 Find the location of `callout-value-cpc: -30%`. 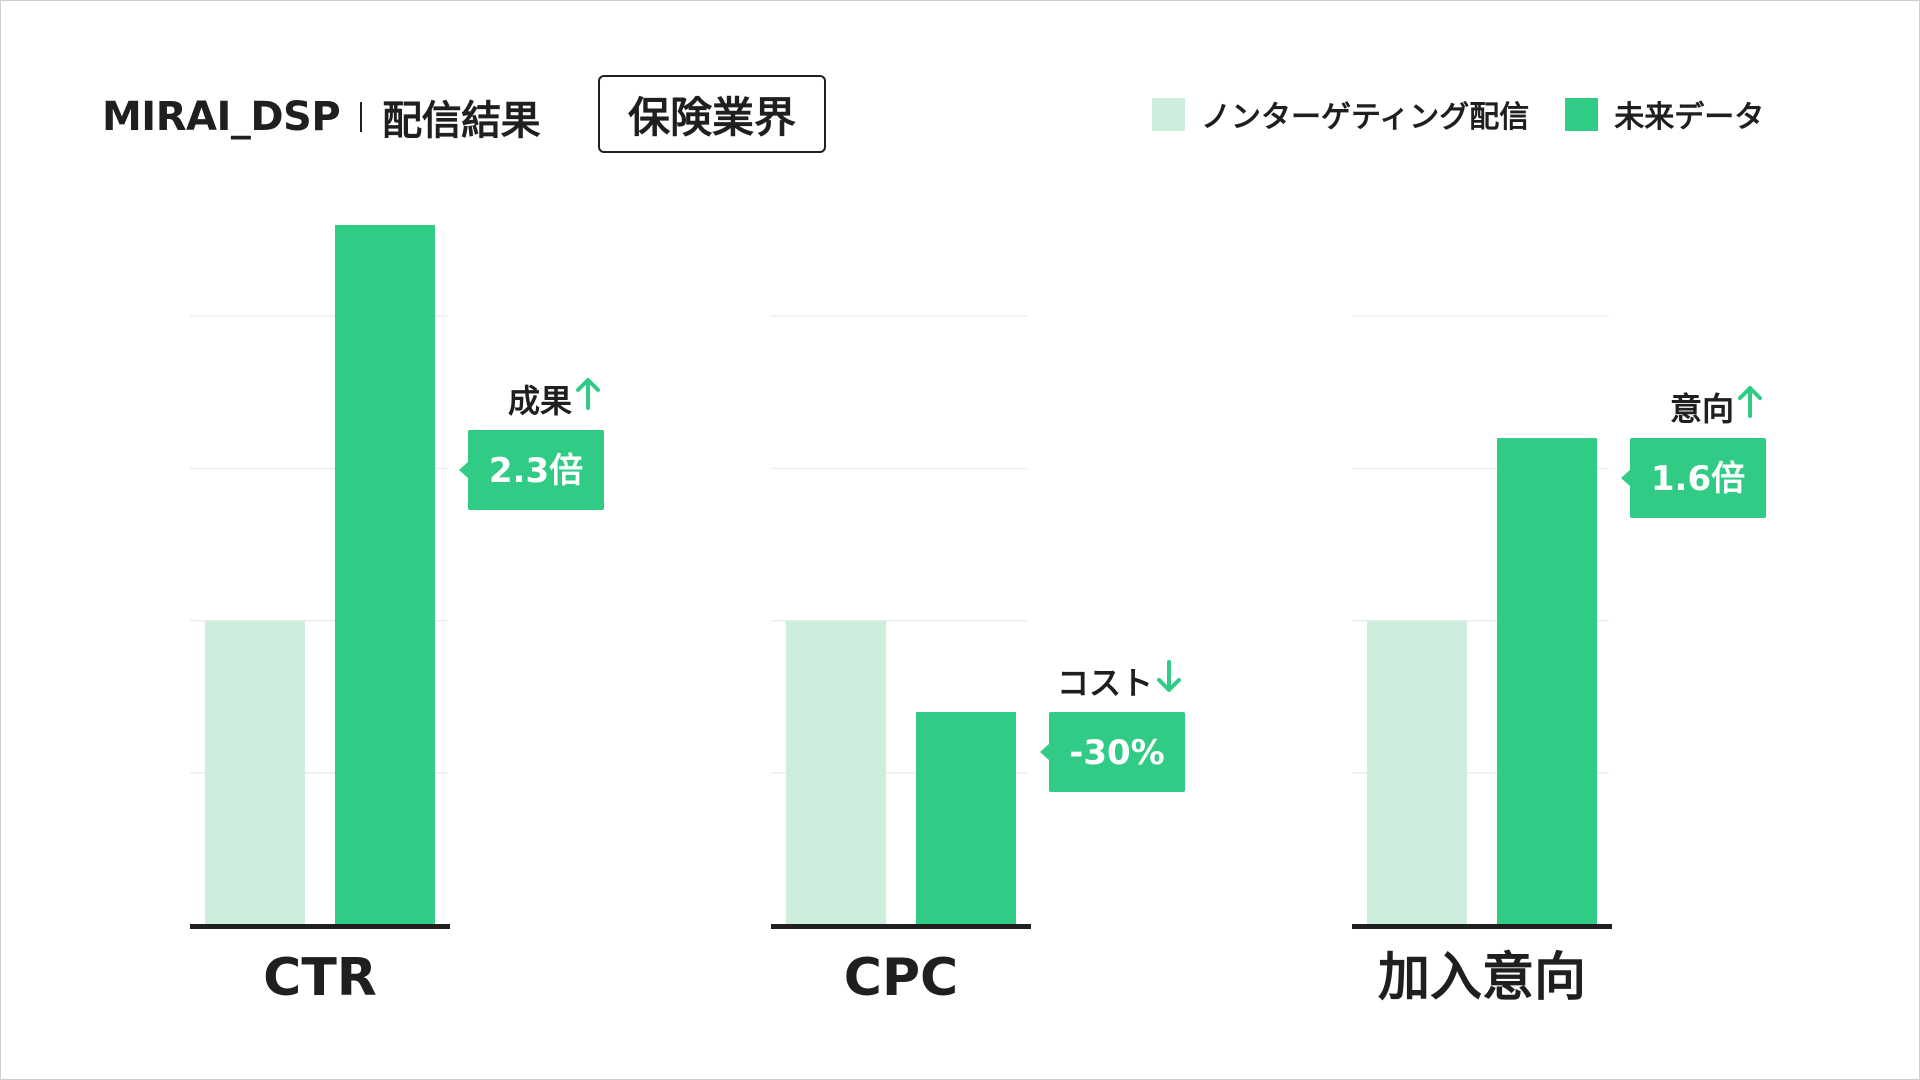

callout-value-cpc: -30% is located at coordinates (1117, 753).